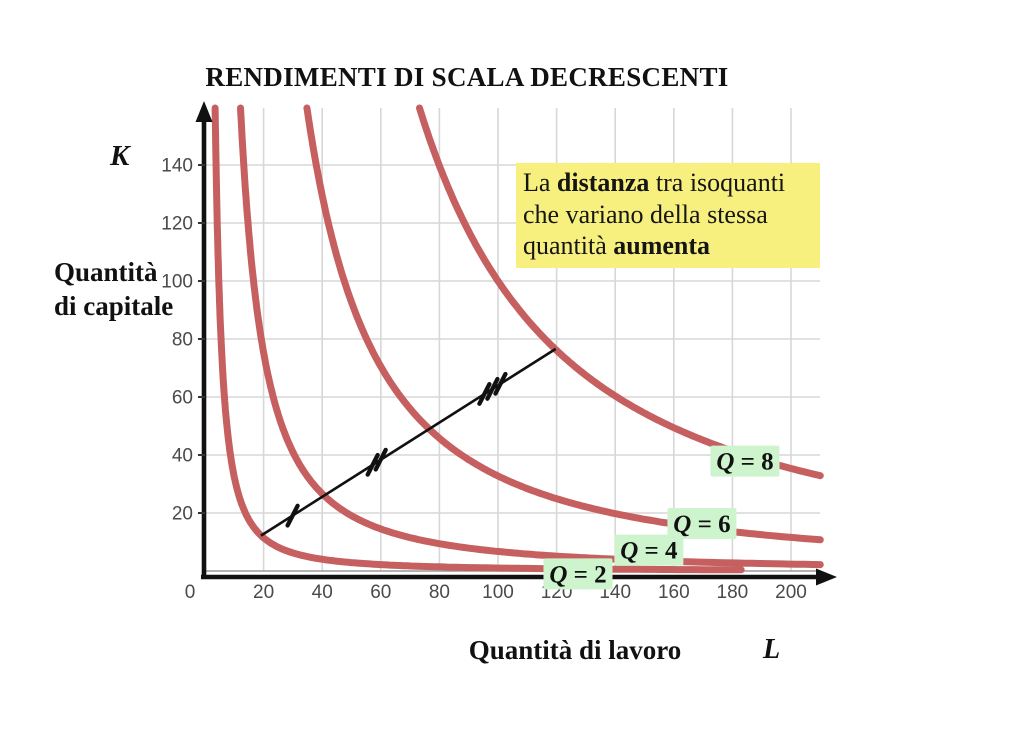 The height and width of the screenshot is (751, 1024). I want to click on y-tick-label: 80, so click(182, 340).